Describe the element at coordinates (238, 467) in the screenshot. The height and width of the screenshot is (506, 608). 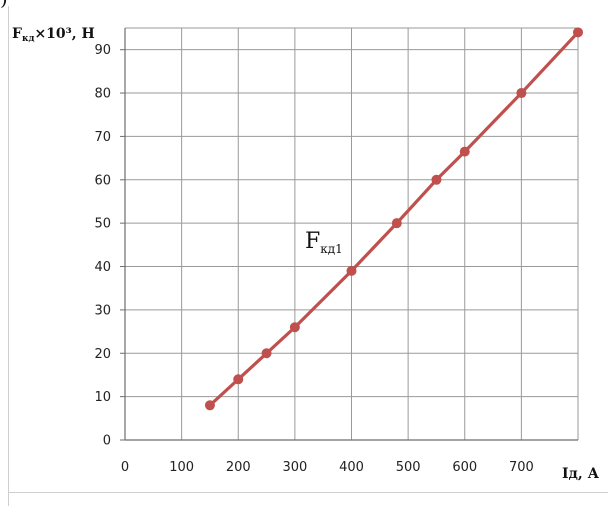
I see `x-tick-label: 200` at that location.